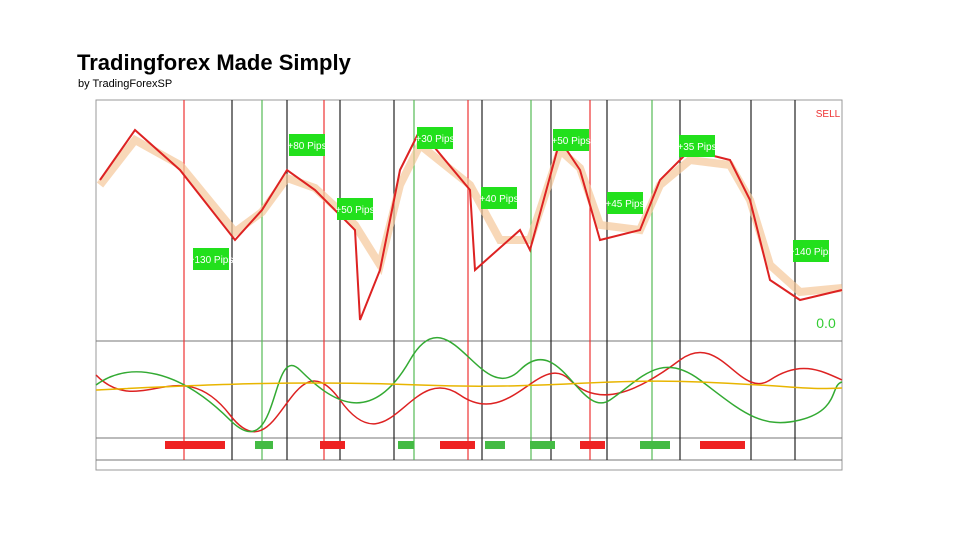  I want to click on title: Tradingforex Made Simply, so click(214, 62).